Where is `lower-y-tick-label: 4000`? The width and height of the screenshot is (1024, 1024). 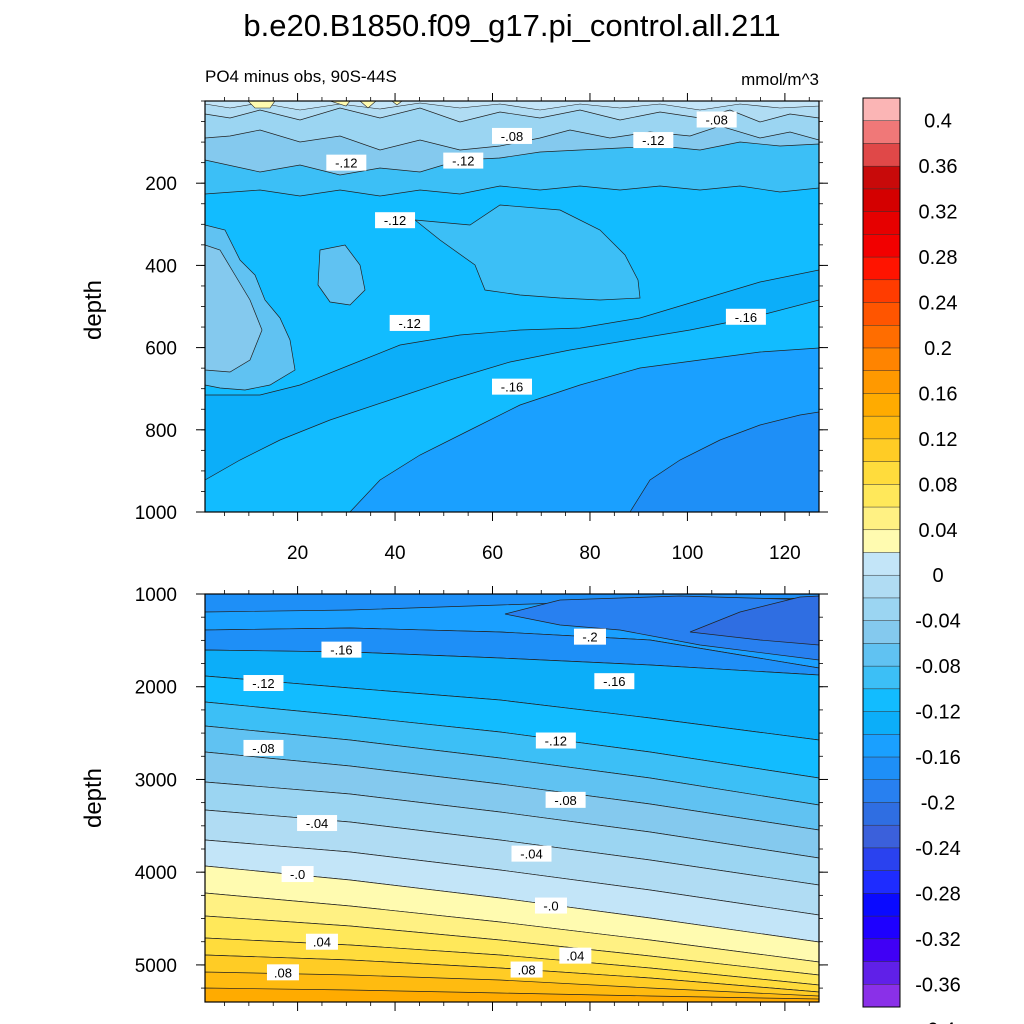 lower-y-tick-label: 4000 is located at coordinates (156, 873).